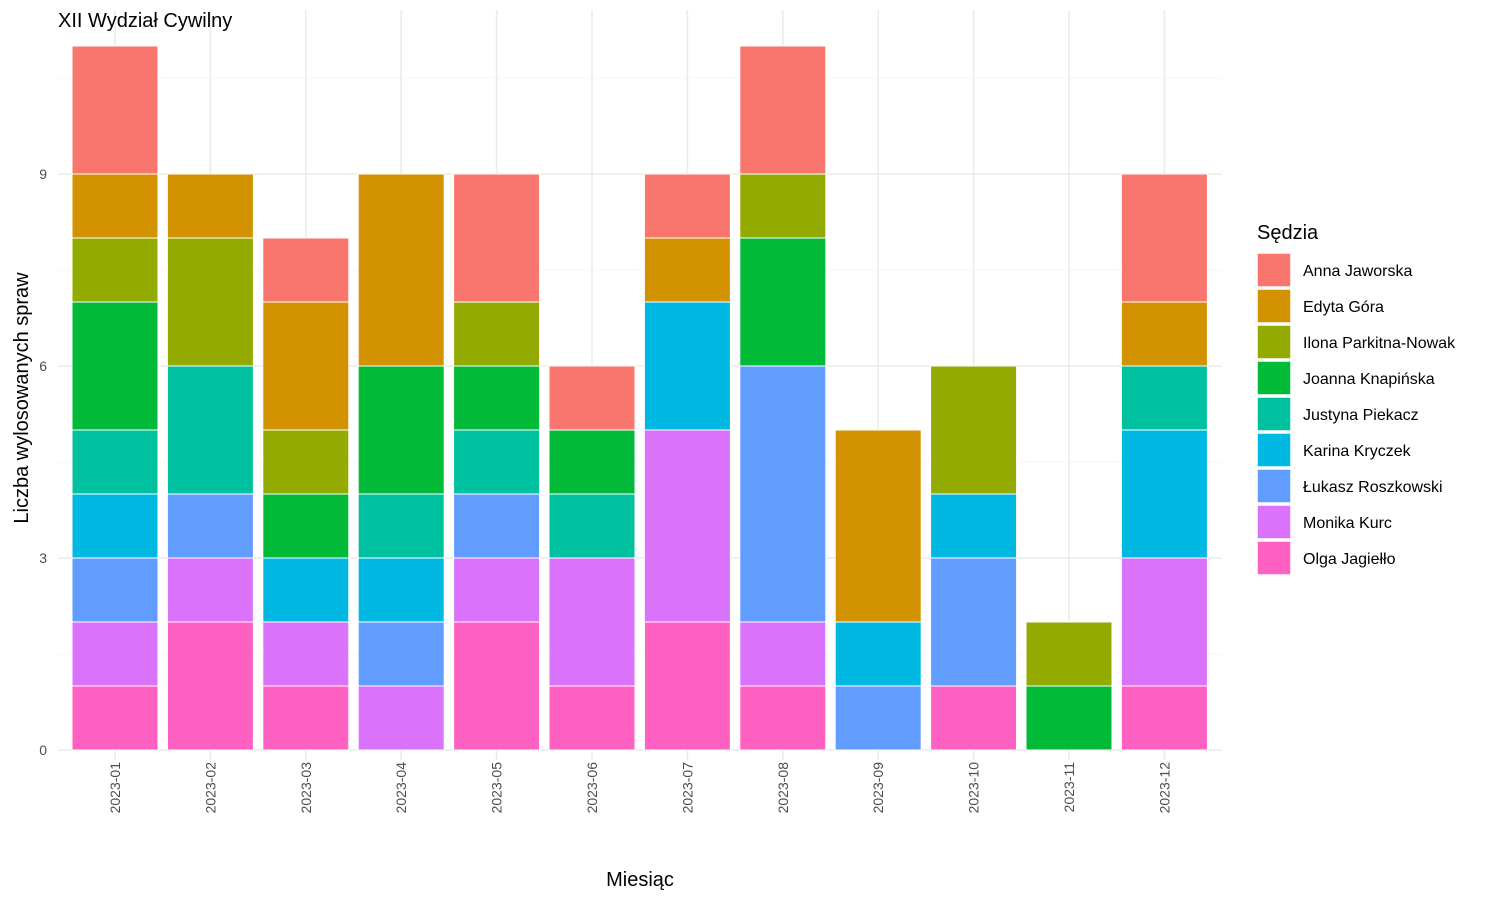  I want to click on y-tick-label: 3, so click(43, 558).